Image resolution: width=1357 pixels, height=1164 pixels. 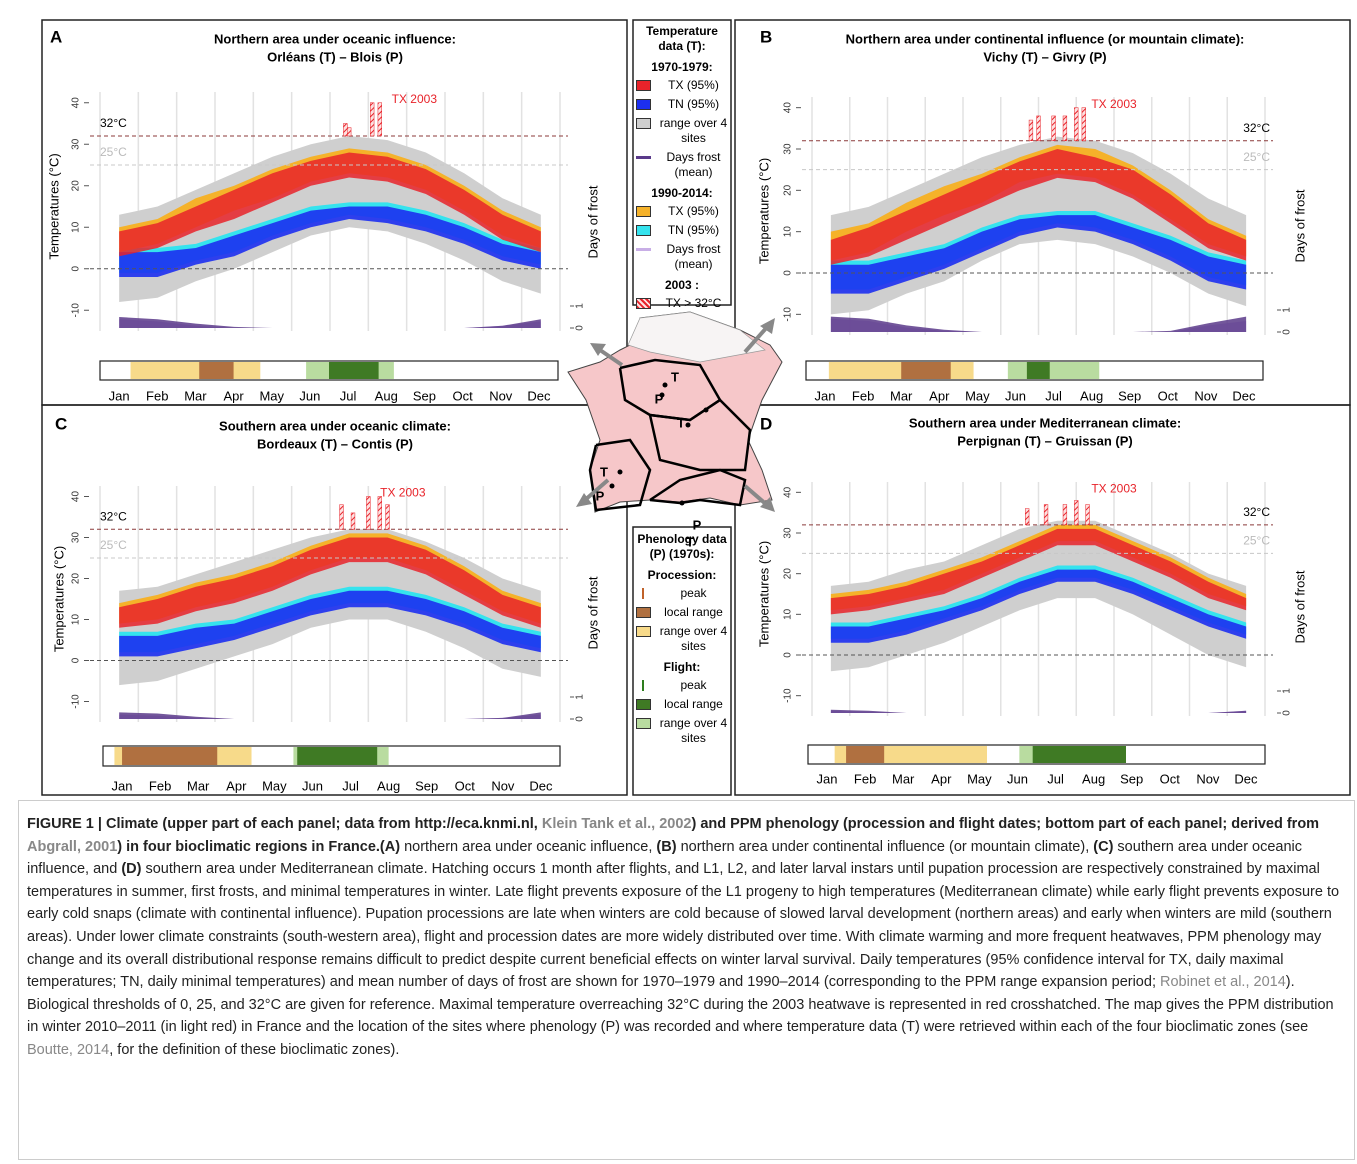 What do you see at coordinates (693, 211) in the screenshot?
I see `legend-text: TX (95%)` at bounding box center [693, 211].